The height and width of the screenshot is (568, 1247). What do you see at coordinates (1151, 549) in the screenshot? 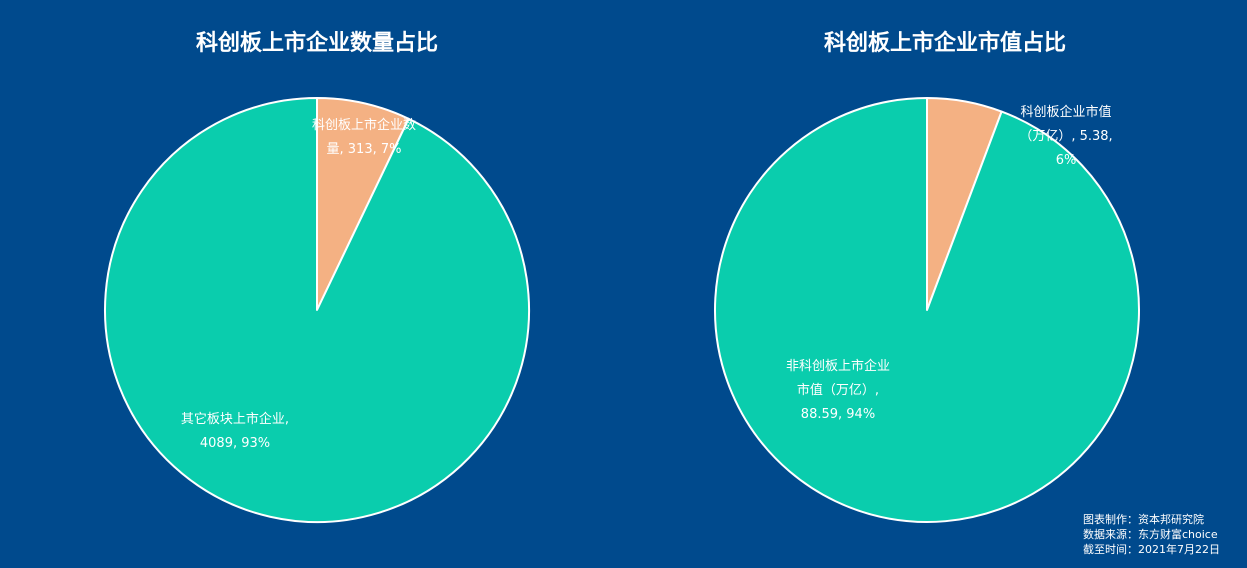
I see `footnote-date: 截至时间：2021年7月22日` at bounding box center [1151, 549].